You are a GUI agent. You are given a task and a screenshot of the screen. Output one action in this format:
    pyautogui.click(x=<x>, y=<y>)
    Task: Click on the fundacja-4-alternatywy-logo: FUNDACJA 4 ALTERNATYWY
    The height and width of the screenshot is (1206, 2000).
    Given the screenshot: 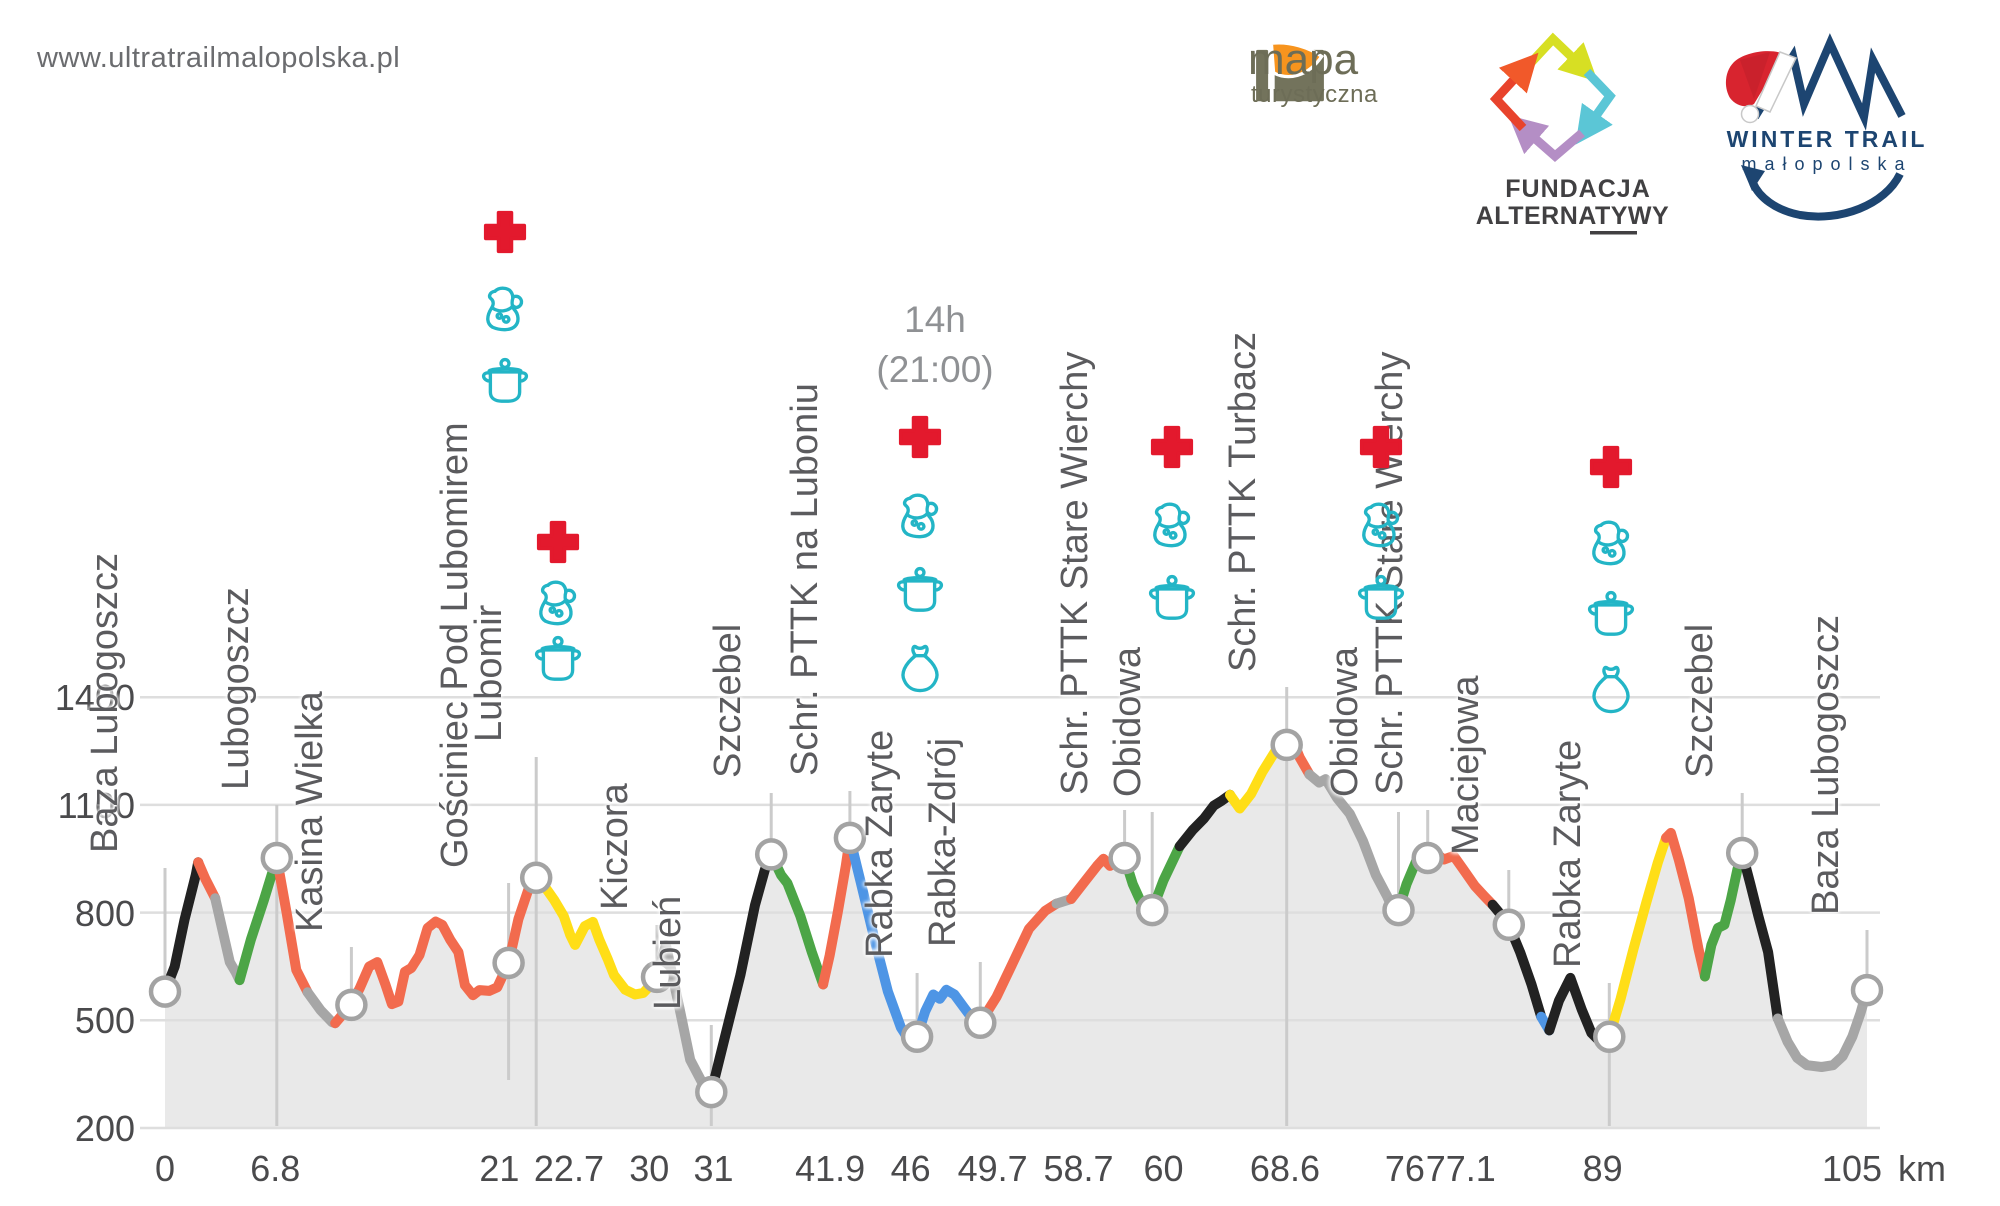 What is the action you would take?
    pyautogui.click(x=1569, y=133)
    